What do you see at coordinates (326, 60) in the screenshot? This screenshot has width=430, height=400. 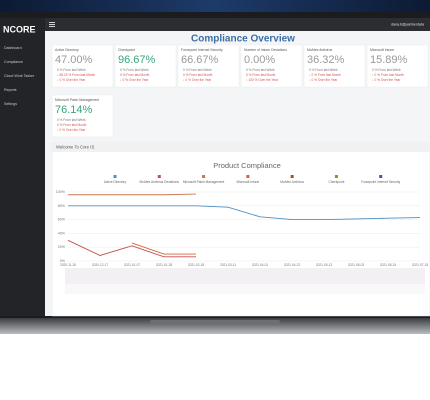 I see `kpi-value: 36.32%` at bounding box center [326, 60].